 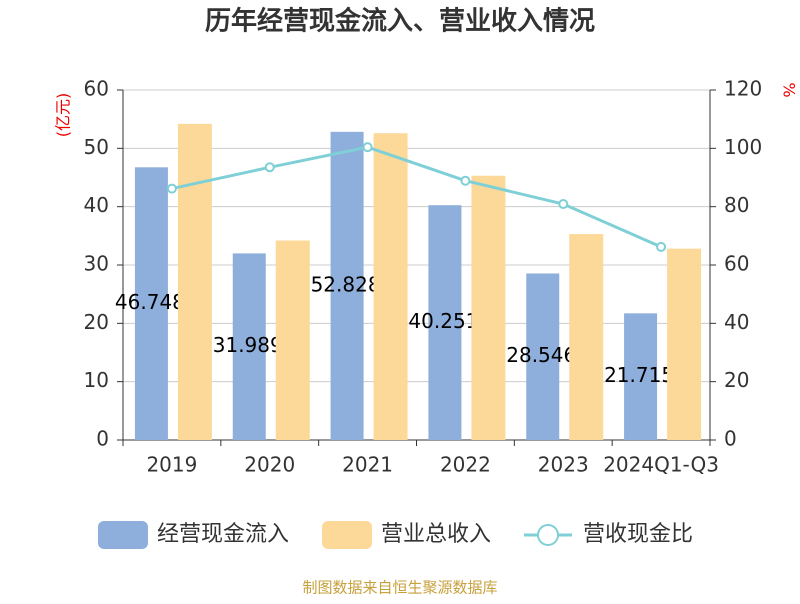 I want to click on x-tick-label: 2019, so click(x=171, y=465).